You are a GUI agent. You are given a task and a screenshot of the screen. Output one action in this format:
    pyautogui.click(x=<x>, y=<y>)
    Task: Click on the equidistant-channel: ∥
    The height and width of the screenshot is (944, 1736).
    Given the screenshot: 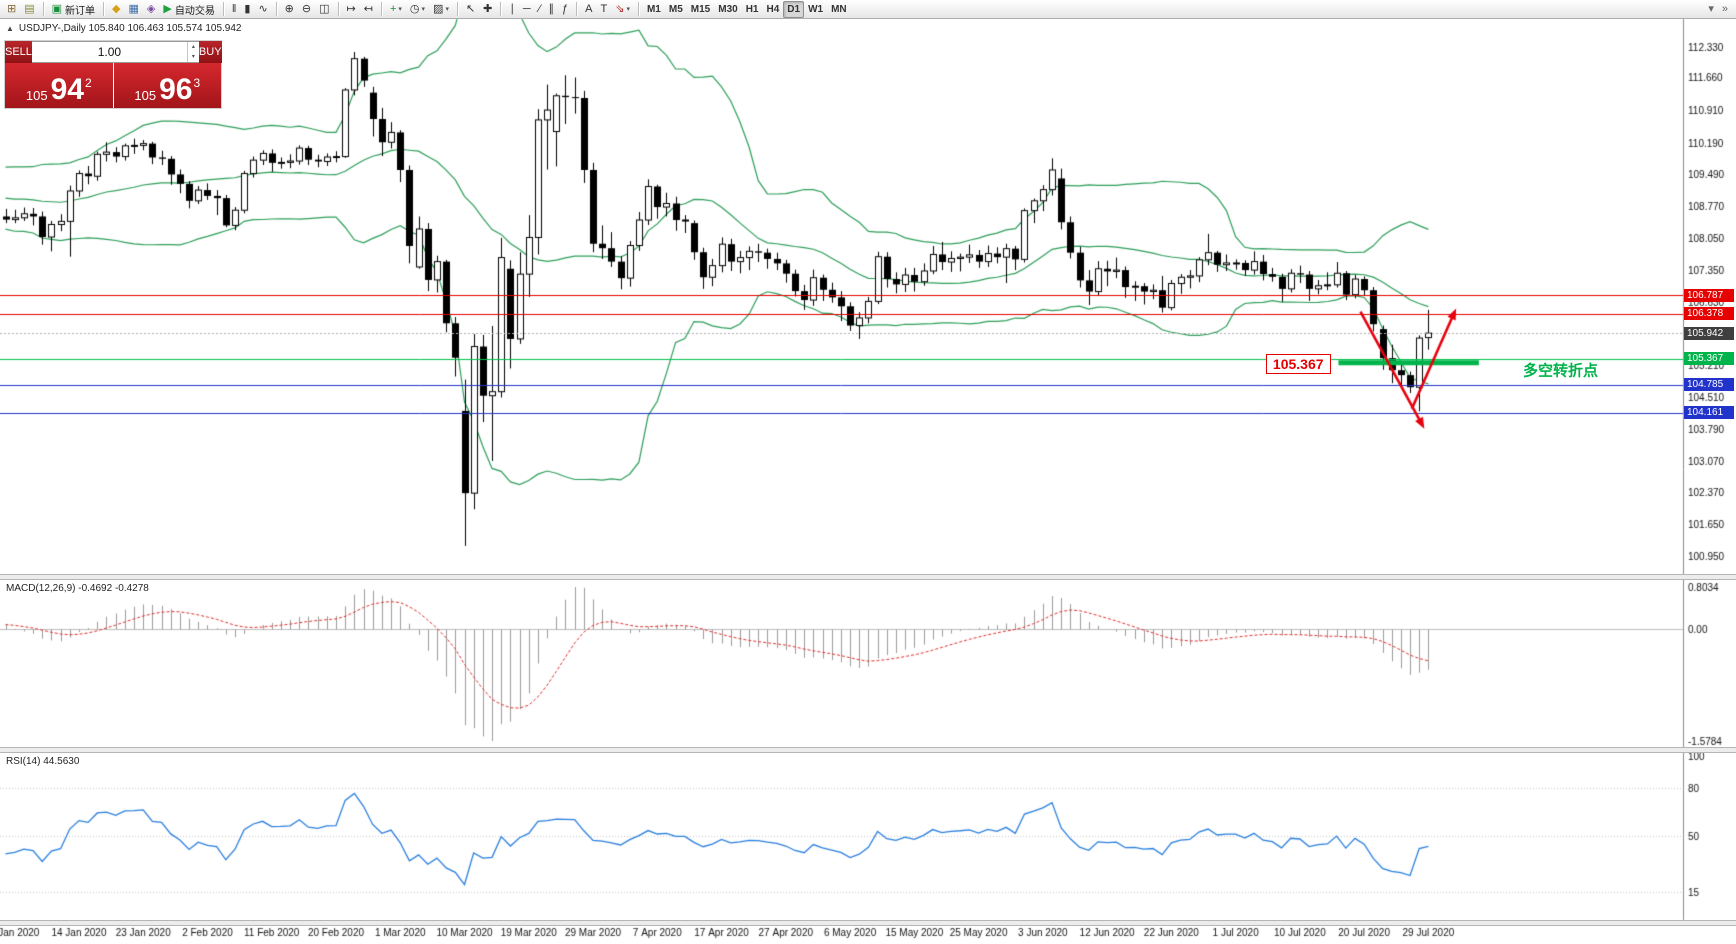 What is the action you would take?
    pyautogui.click(x=552, y=9)
    